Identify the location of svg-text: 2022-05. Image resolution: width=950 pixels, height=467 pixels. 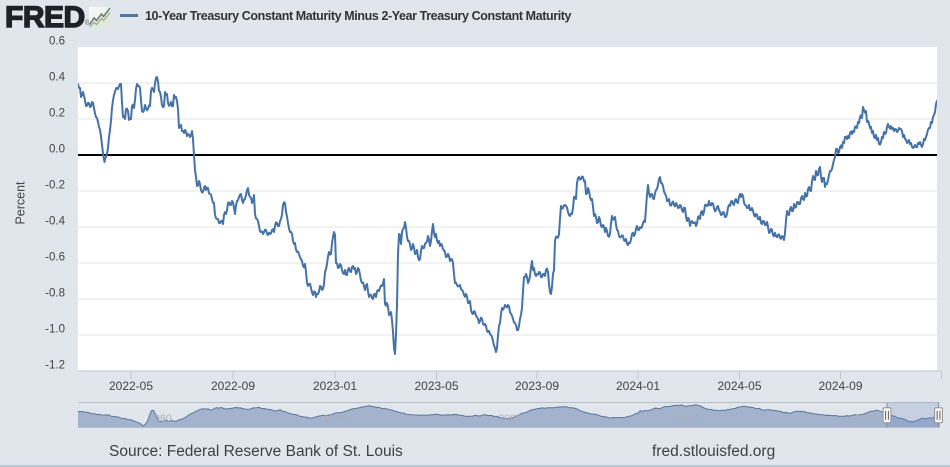
(131, 386).